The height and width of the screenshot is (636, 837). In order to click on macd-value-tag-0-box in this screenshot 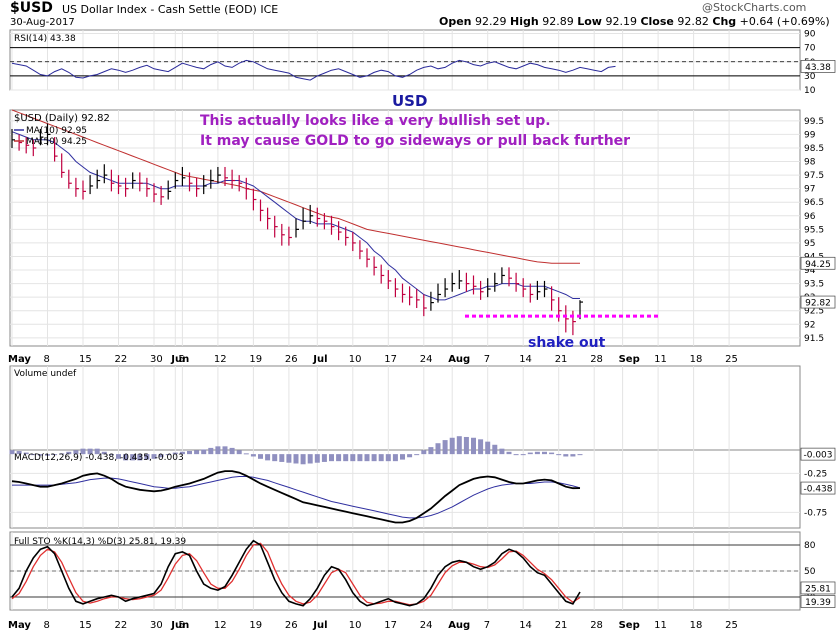, I will do `click(818, 454)`.